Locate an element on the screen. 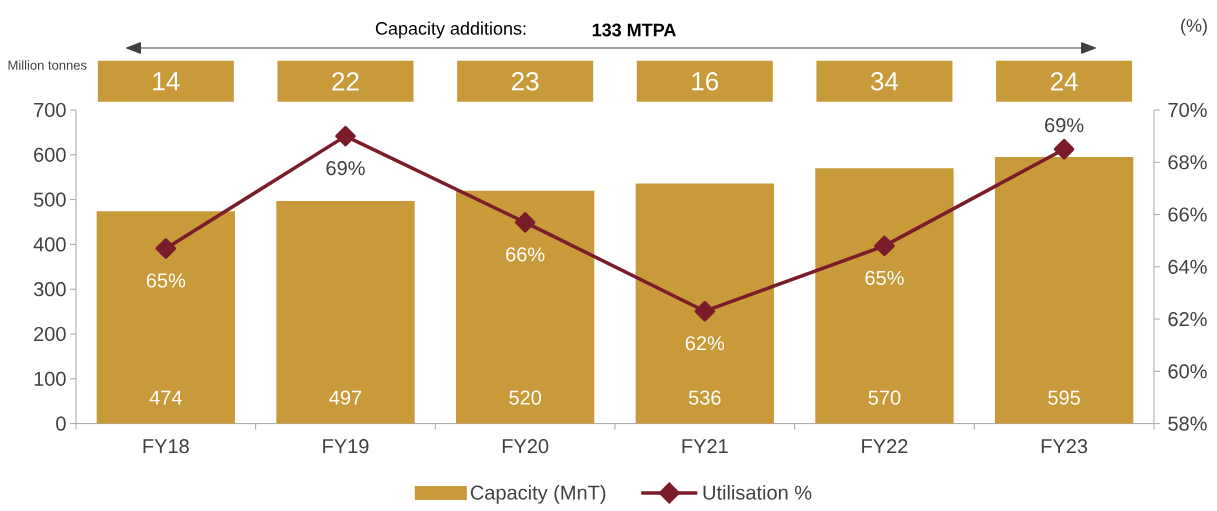 Image resolution: width=1217 pixels, height=511 pixels. x-tick-label: FY23 is located at coordinates (1064, 446).